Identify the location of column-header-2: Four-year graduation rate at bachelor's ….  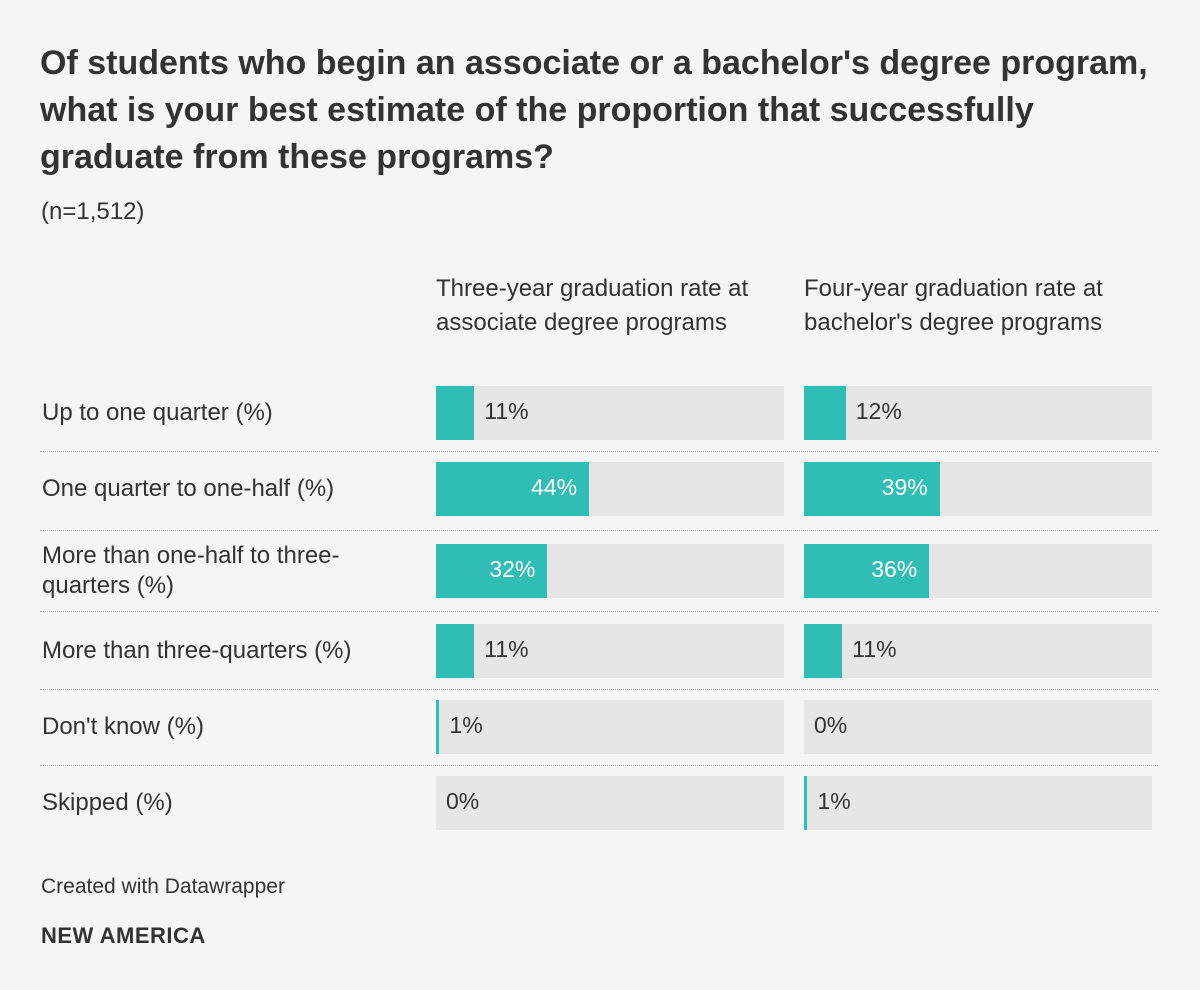
(953, 305).